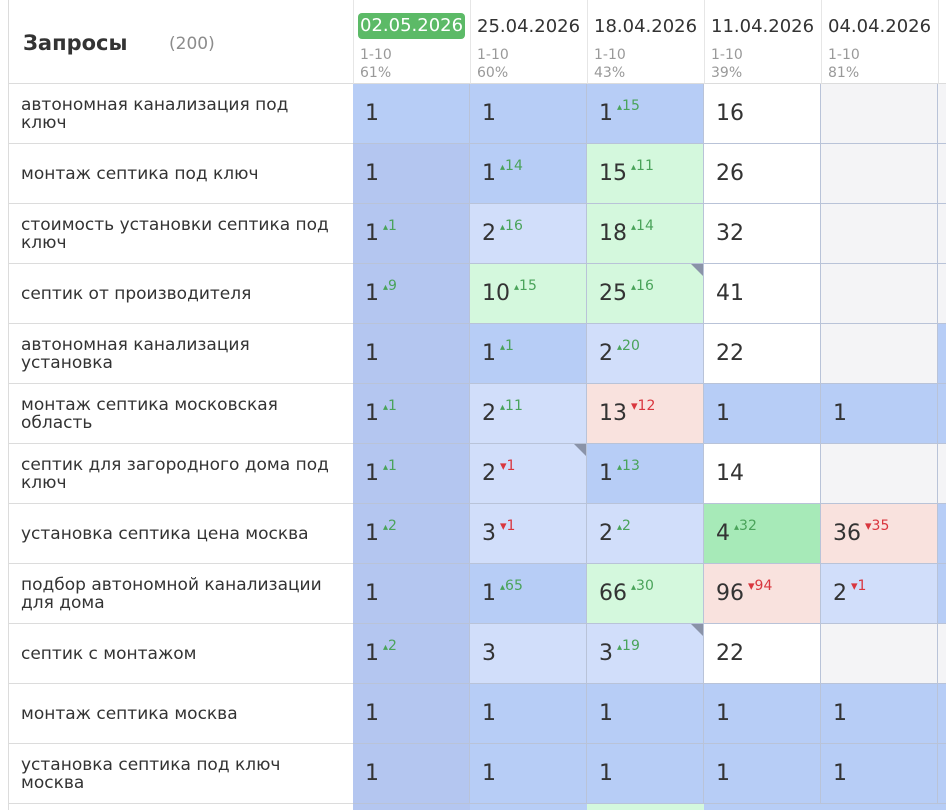 The width and height of the screenshot is (946, 810). Describe the element at coordinates (412, 26) in the screenshot. I see `column-date: 02.05.2026` at that location.